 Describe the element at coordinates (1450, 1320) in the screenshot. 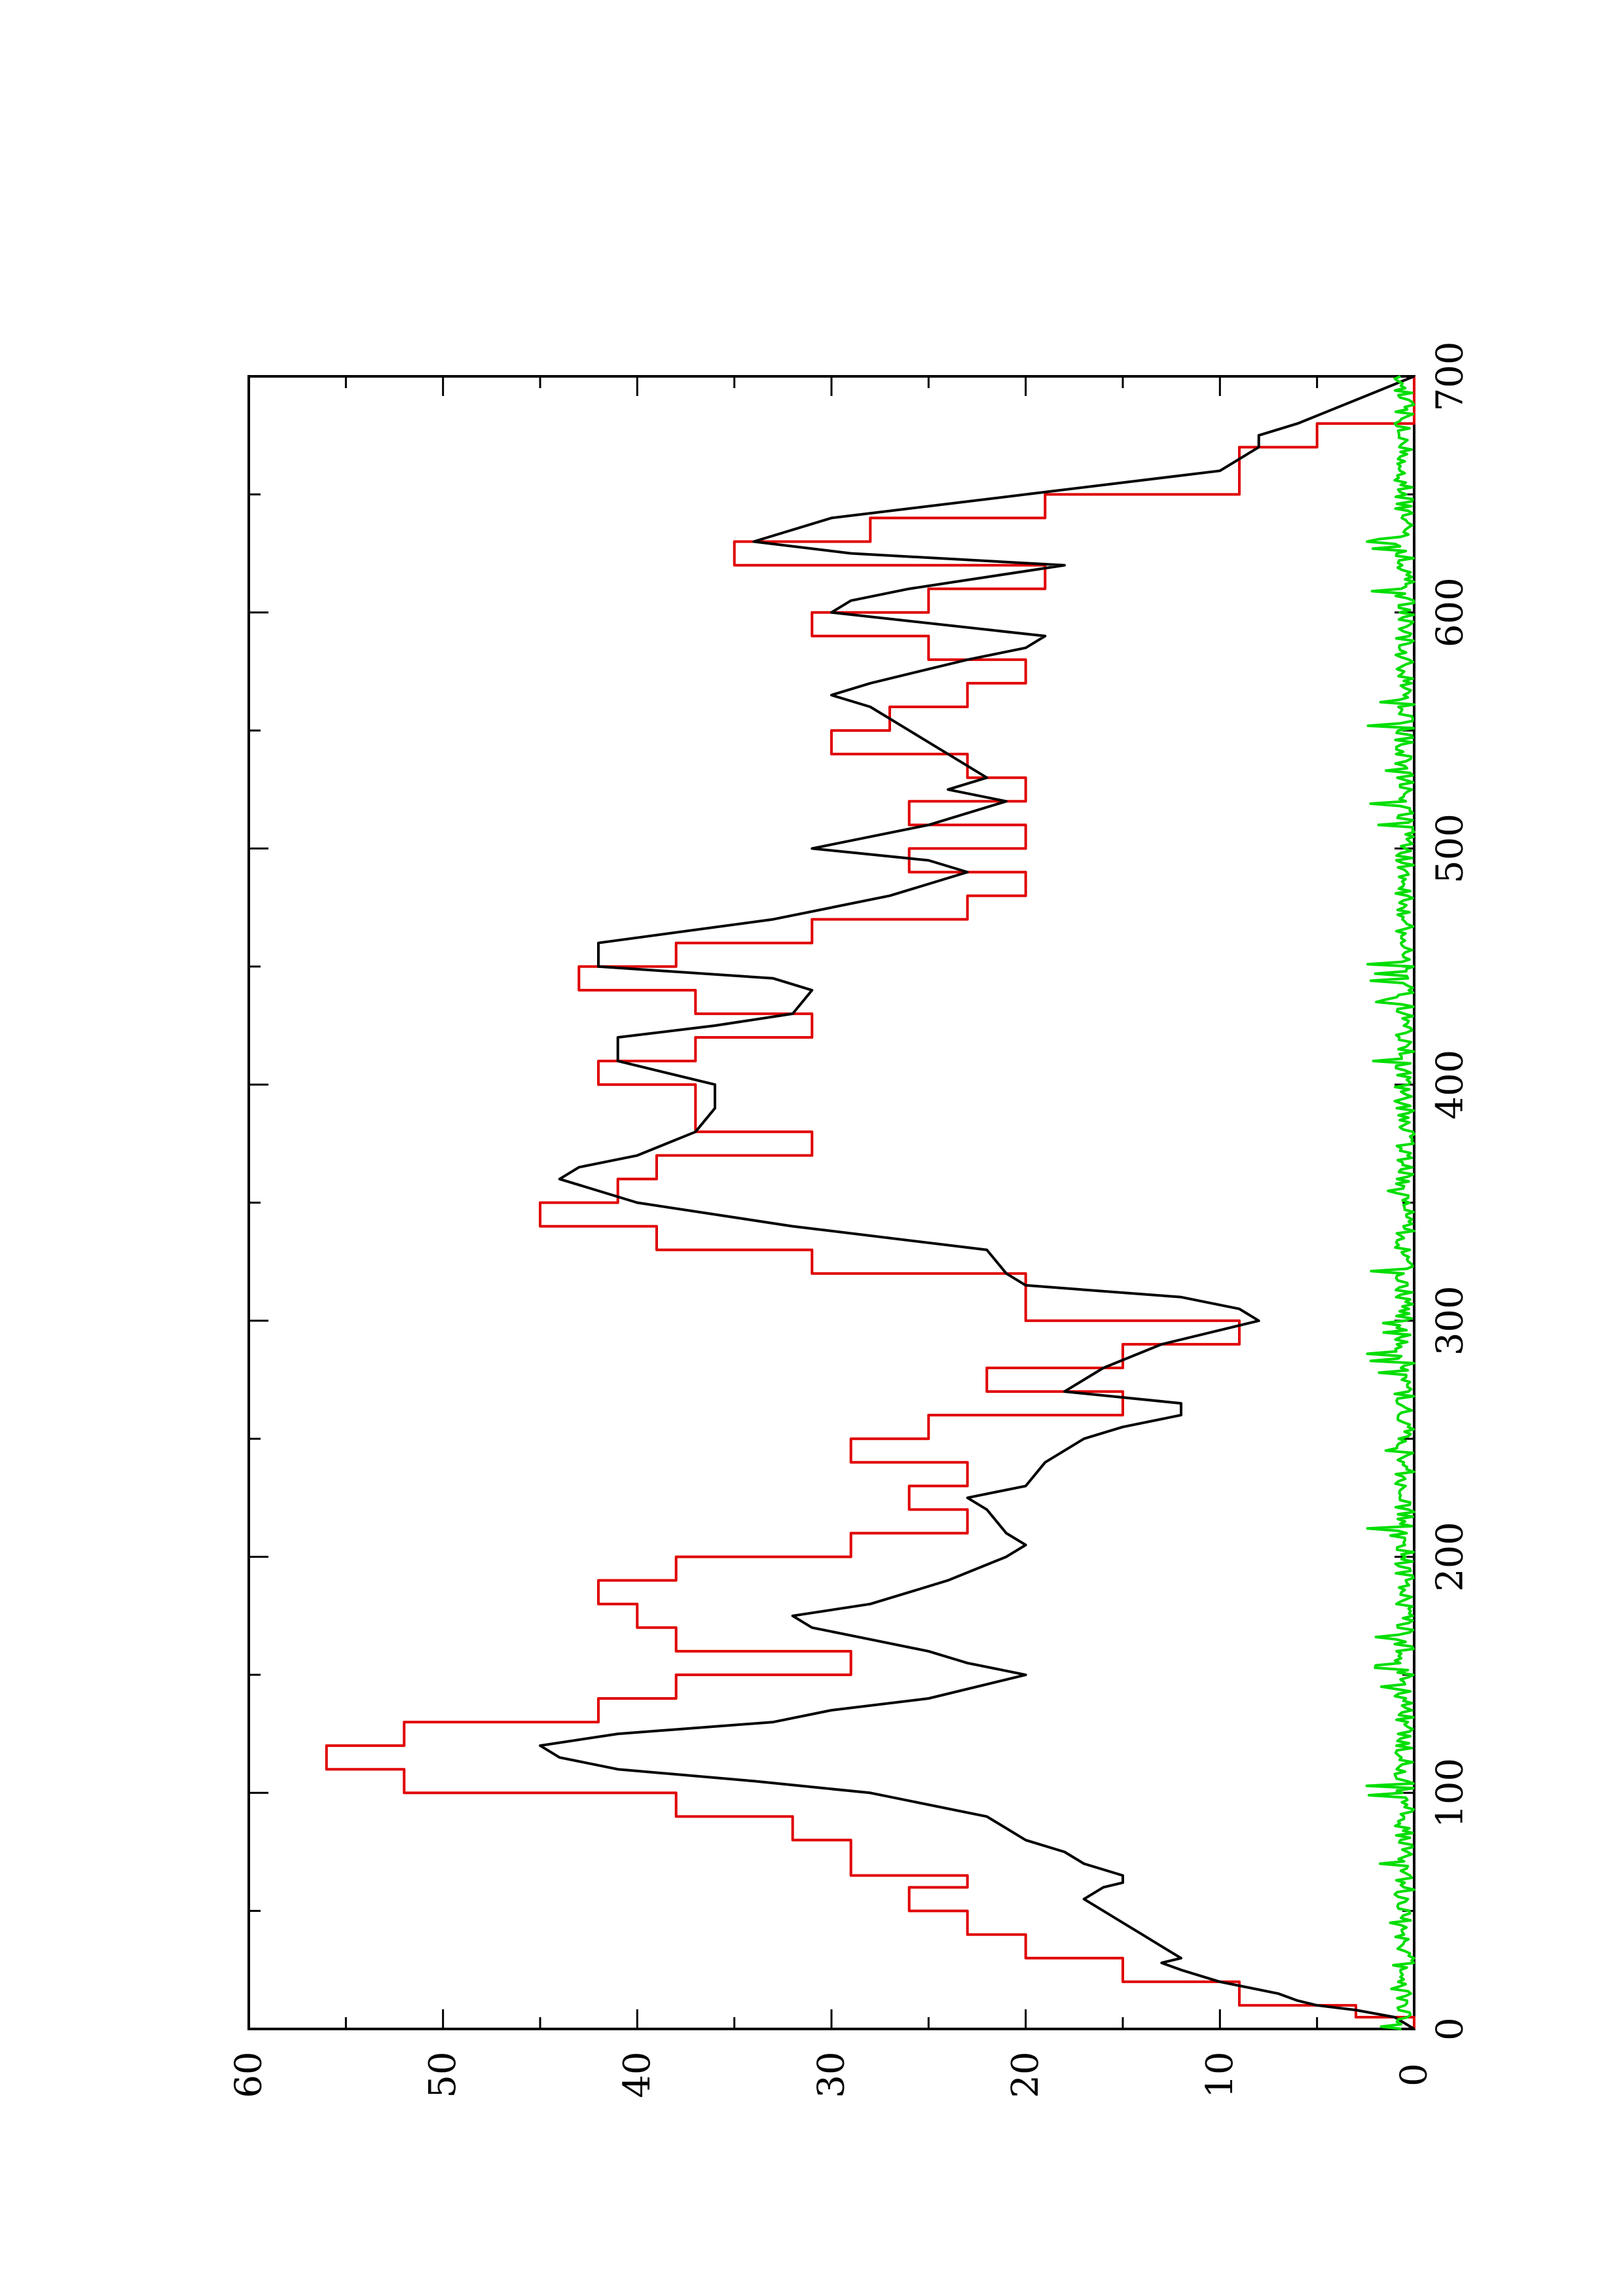

I see `x-tick-label: 300` at that location.